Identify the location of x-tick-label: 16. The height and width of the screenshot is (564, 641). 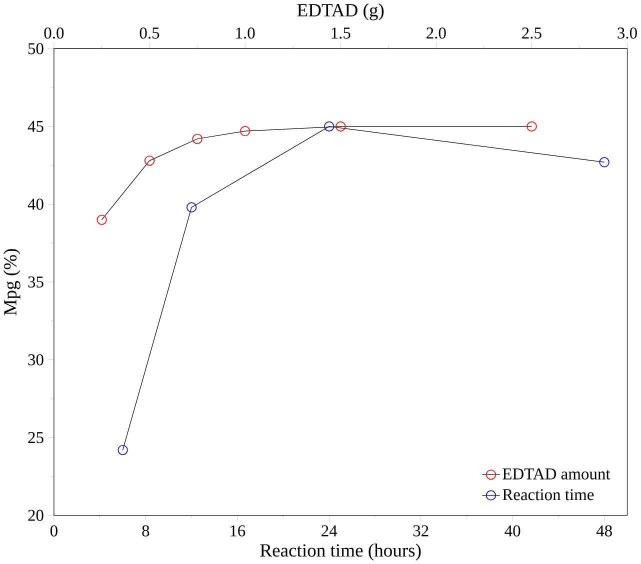
(238, 530).